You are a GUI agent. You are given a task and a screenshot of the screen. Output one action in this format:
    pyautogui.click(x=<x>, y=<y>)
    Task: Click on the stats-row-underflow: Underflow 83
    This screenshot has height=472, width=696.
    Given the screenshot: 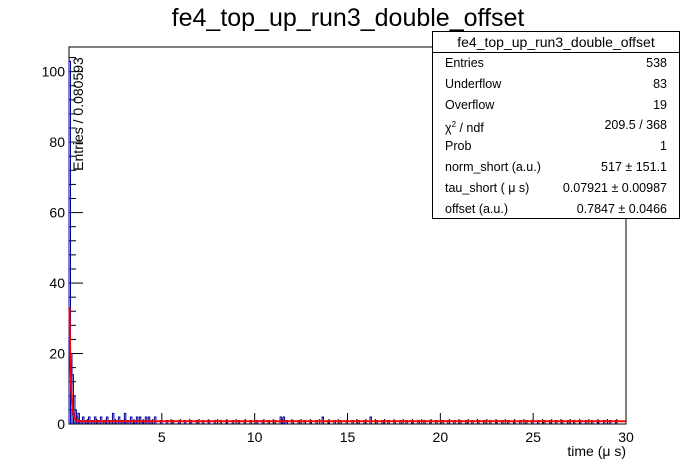 What is the action you would take?
    pyautogui.click(x=556, y=84)
    